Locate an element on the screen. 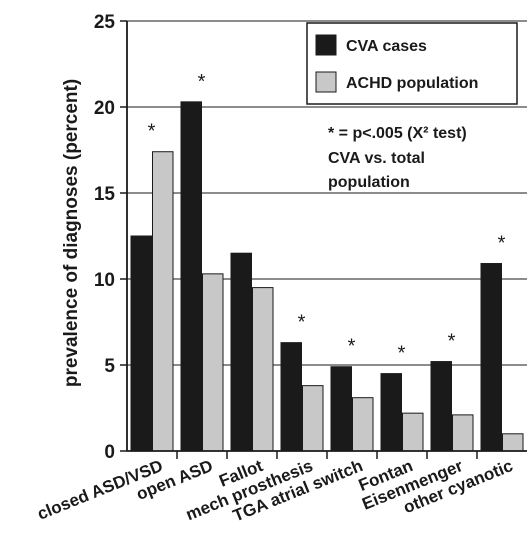 This screenshot has width=529, height=553. note-line-1: * = p<.005 (X² test) is located at coordinates (397, 133).